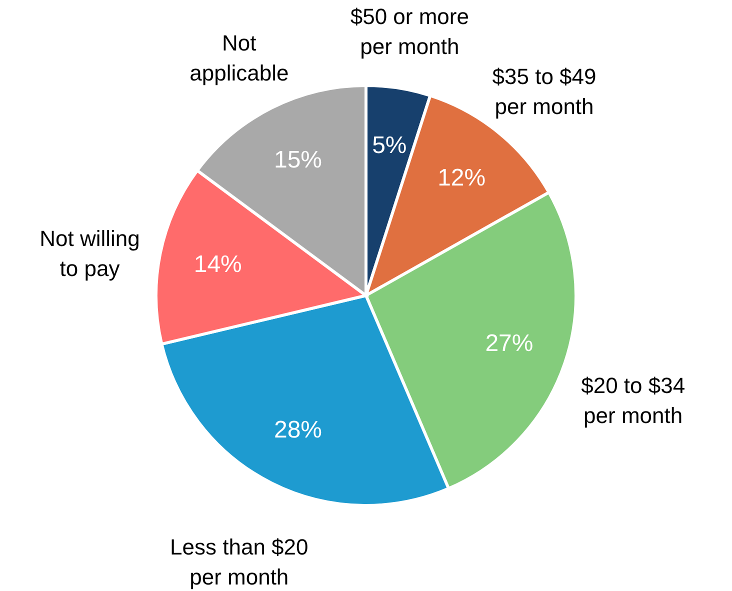 The height and width of the screenshot is (591, 732). I want to click on slice-label: Not willing to pay, so click(90, 253).